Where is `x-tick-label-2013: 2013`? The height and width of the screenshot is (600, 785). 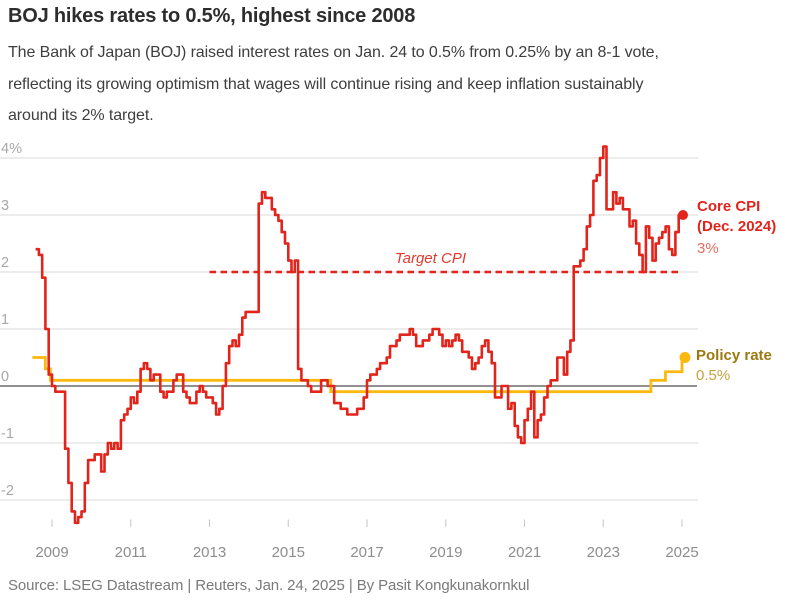
x-tick-label-2013: 2013 is located at coordinates (209, 552).